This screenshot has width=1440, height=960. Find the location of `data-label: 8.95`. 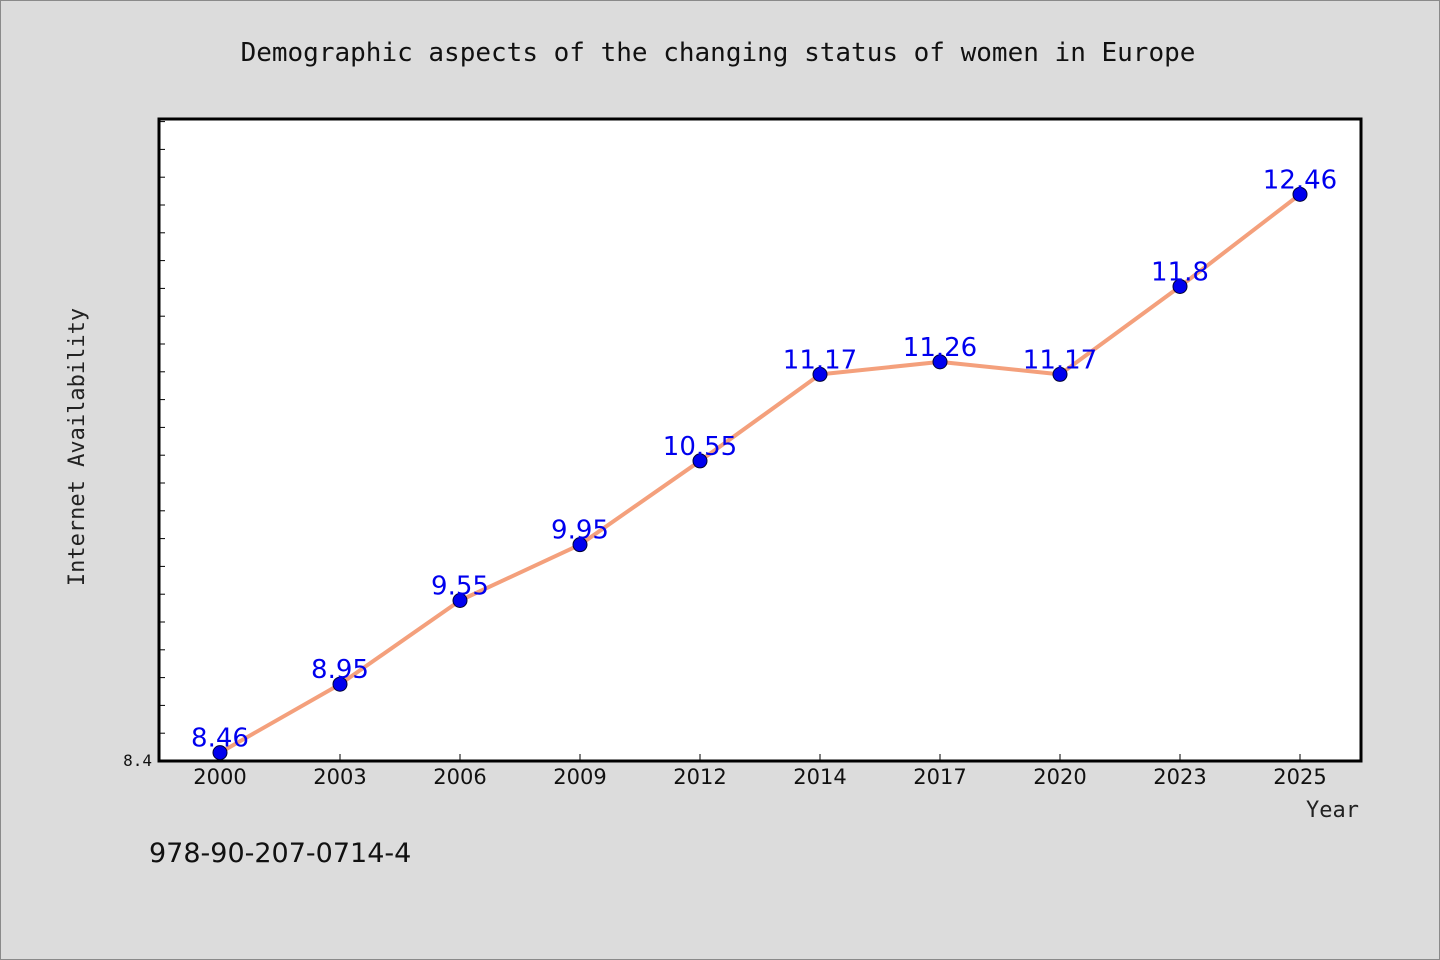

data-label: 8.95 is located at coordinates (340, 670).